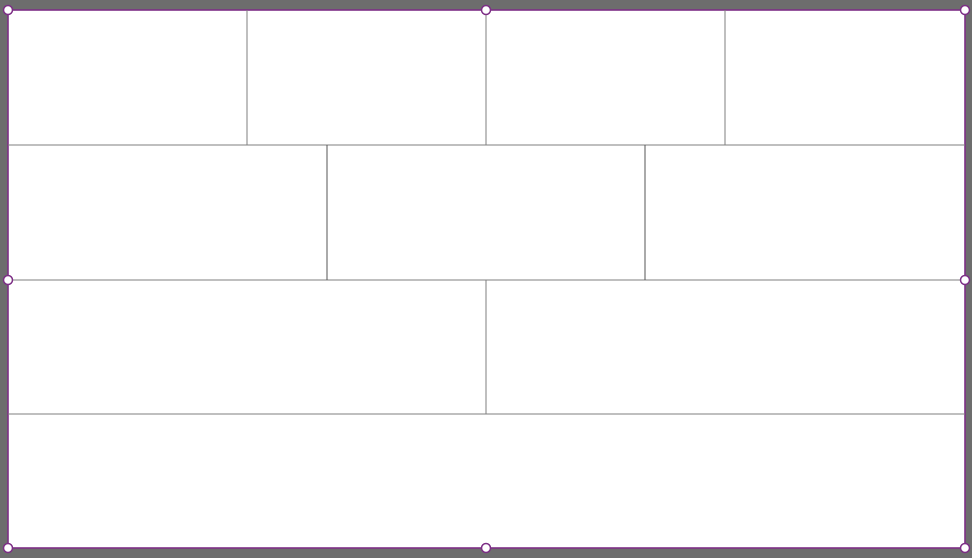 This screenshot has width=972, height=558. What do you see at coordinates (965, 548) in the screenshot?
I see `resize-handle-bottom-right` at bounding box center [965, 548].